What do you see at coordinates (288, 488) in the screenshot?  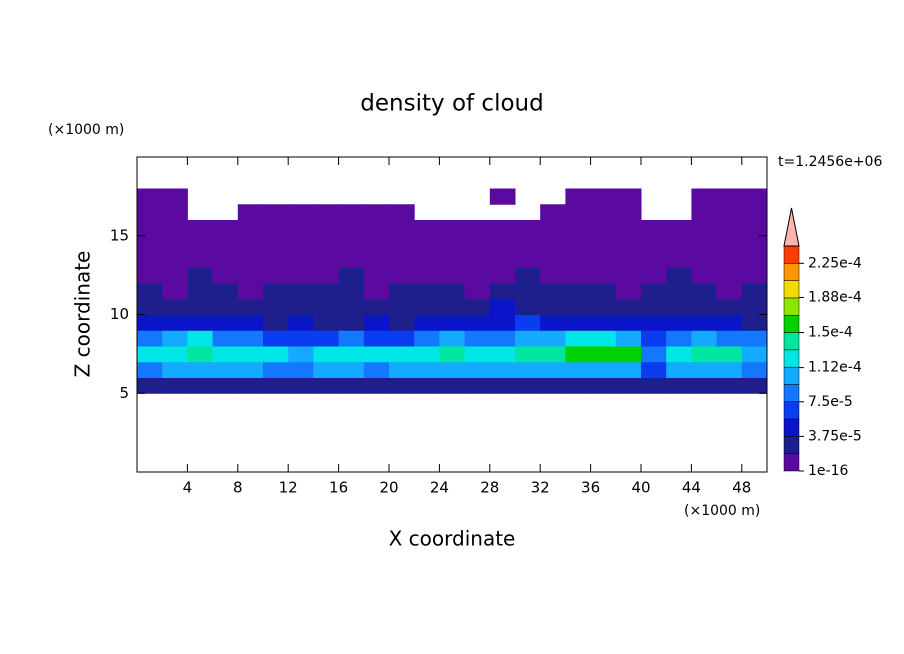 I see `x-tick-label: 12` at bounding box center [288, 488].